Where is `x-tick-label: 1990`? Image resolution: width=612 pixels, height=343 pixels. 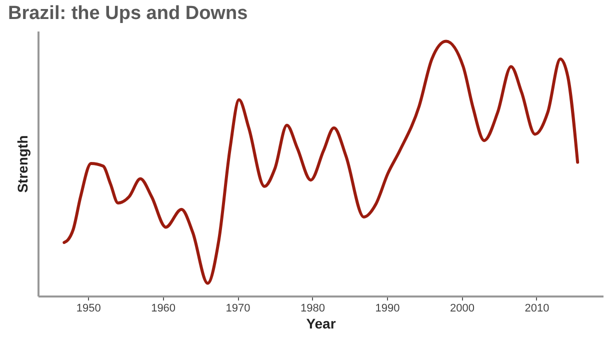
x-tick-label: 1990 is located at coordinates (387, 308).